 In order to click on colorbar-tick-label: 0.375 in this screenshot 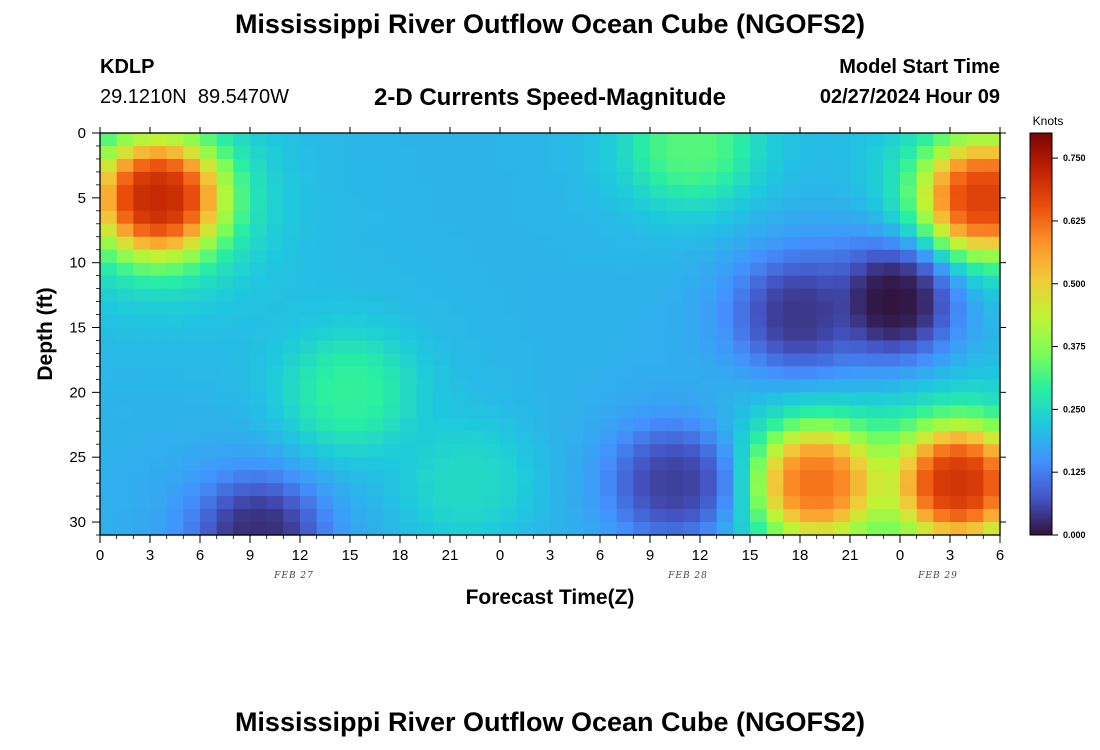, I will do `click(1074, 347)`.